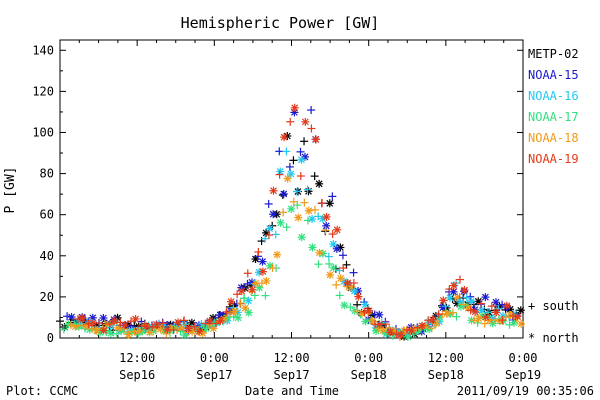 The width and height of the screenshot is (600, 400). What do you see at coordinates (446, 375) in the screenshot?
I see `x-tick-date: Sep18` at bounding box center [446, 375].